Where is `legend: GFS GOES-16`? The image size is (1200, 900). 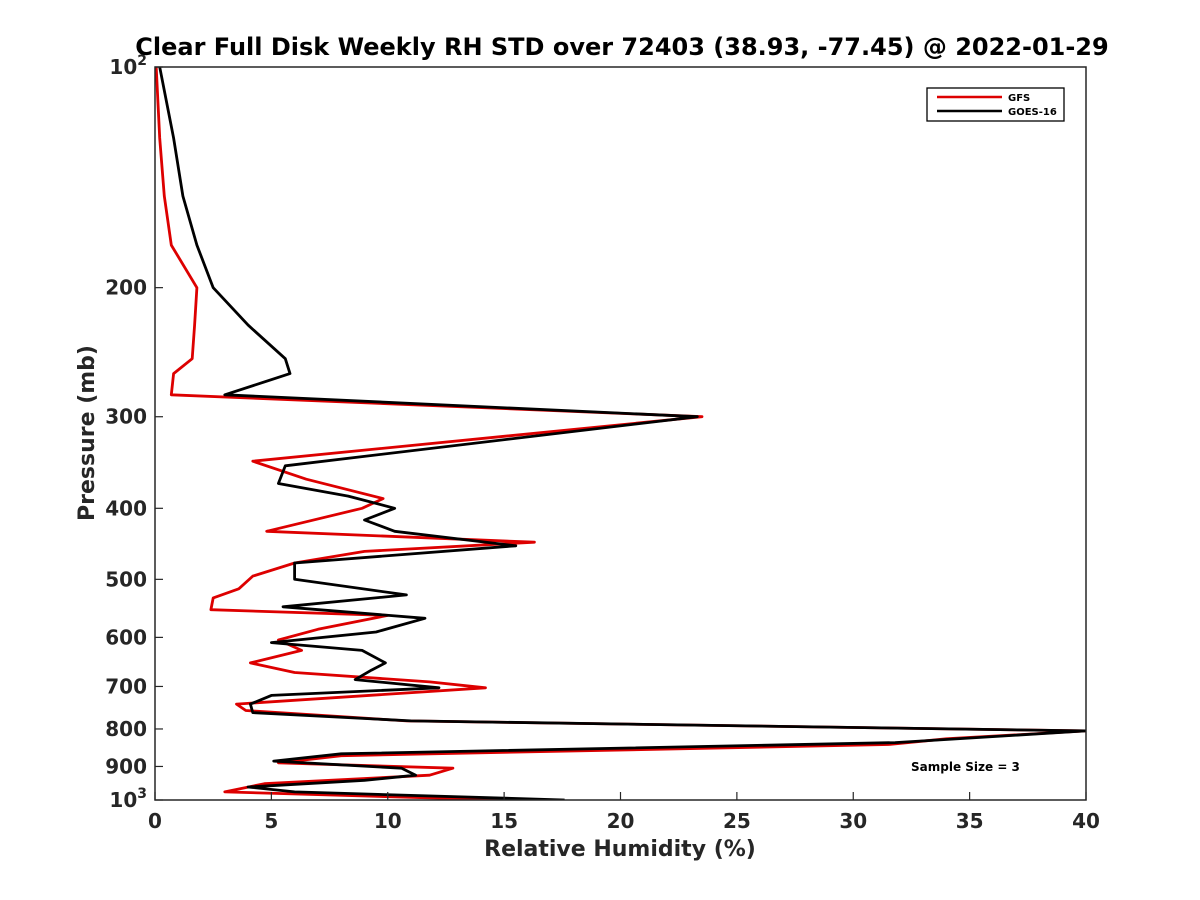
legend: GFS GOES-16 is located at coordinates (995, 104).